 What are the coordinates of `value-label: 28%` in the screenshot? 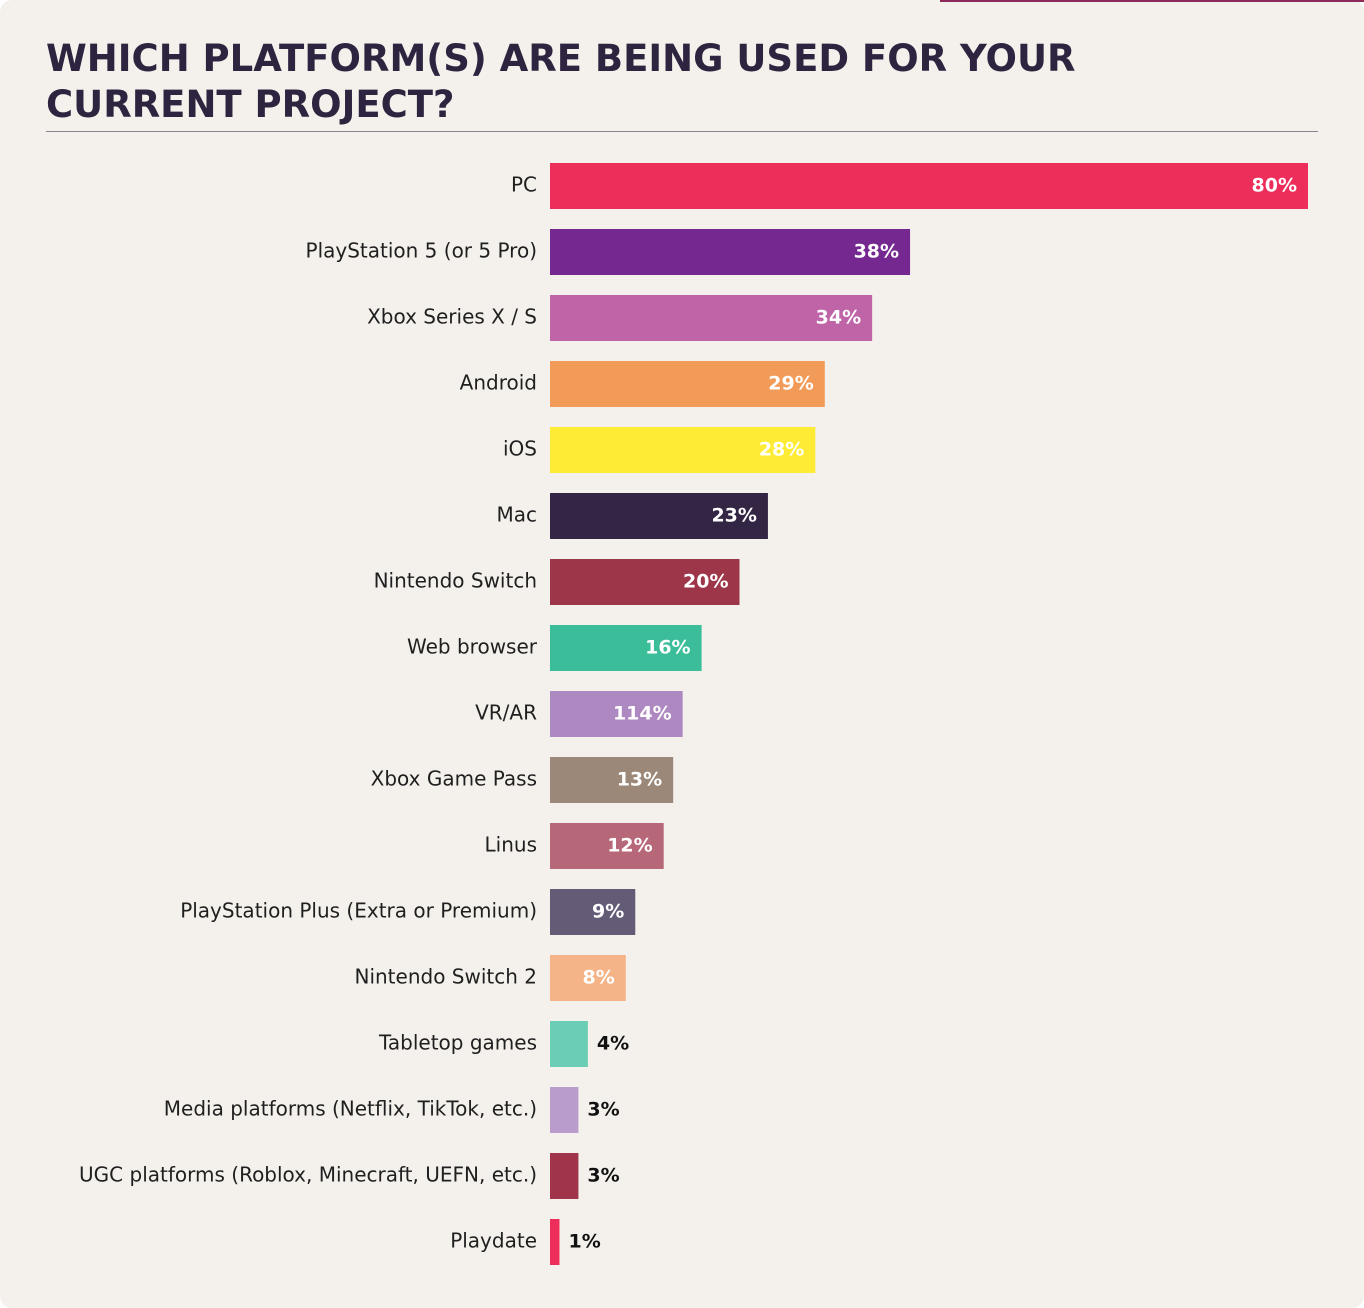 It's located at (781, 450).